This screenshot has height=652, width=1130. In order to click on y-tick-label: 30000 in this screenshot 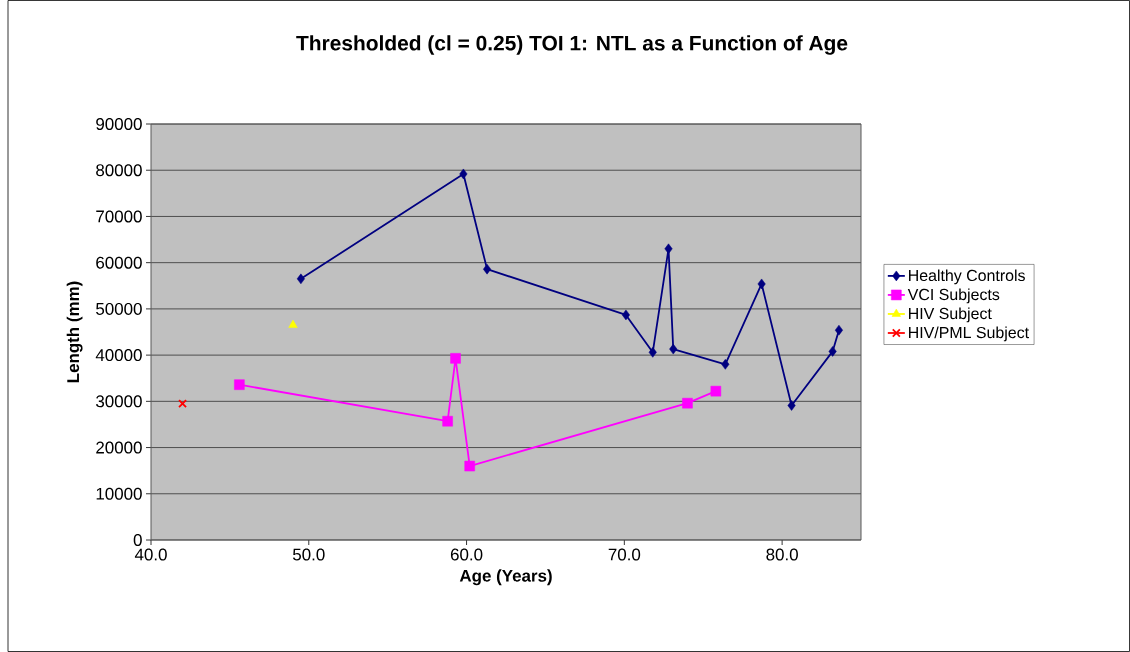, I will do `click(119, 401)`.